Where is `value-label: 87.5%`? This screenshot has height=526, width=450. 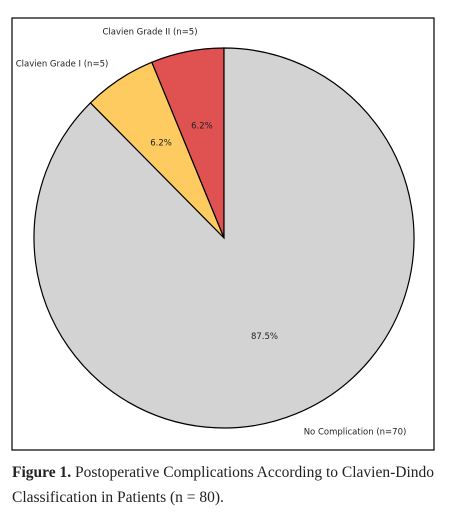 value-label: 87.5% is located at coordinates (264, 337).